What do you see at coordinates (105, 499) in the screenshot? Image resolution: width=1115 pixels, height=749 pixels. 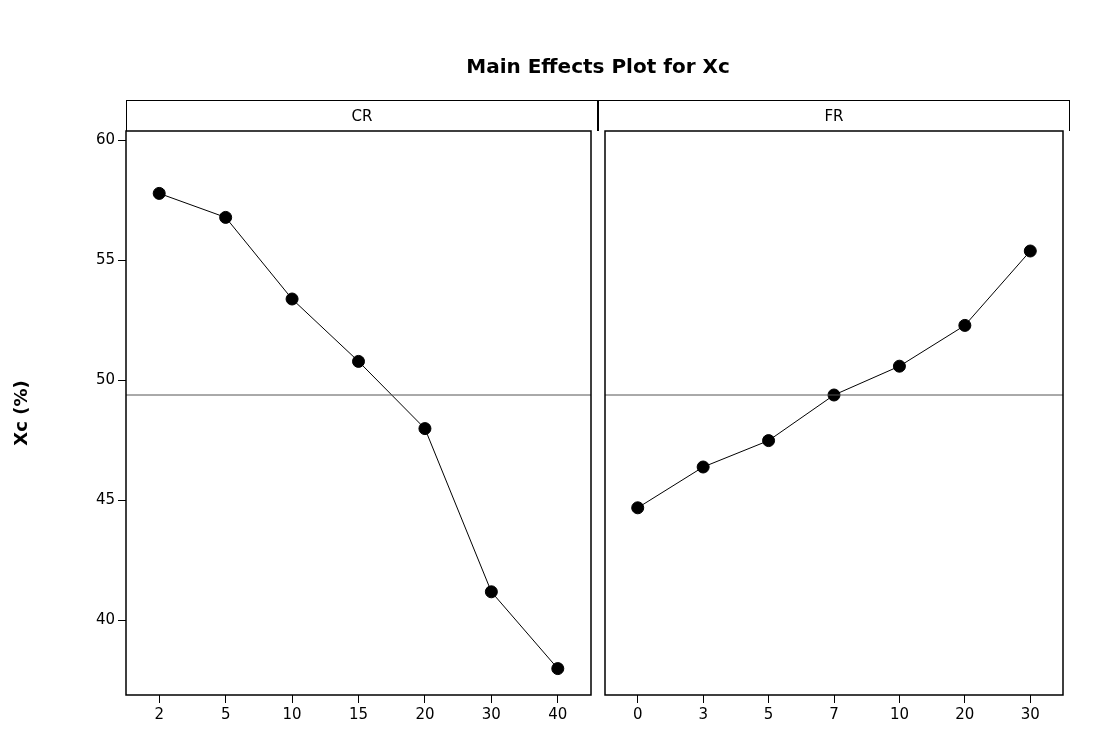 I see `y-tick-label: 45` at bounding box center [105, 499].